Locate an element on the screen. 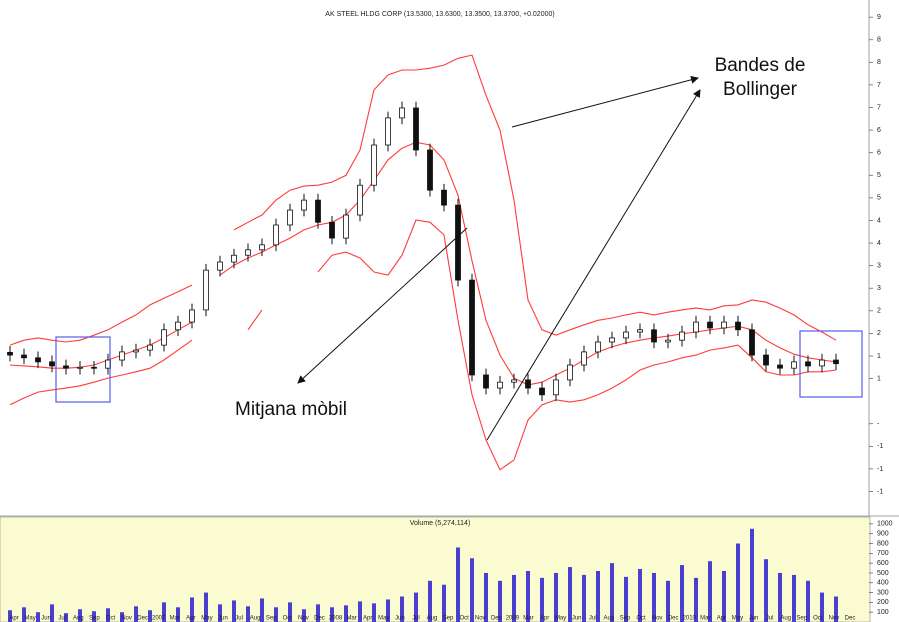 The image size is (899, 622). annotation: Bandes de is located at coordinates (760, 65).